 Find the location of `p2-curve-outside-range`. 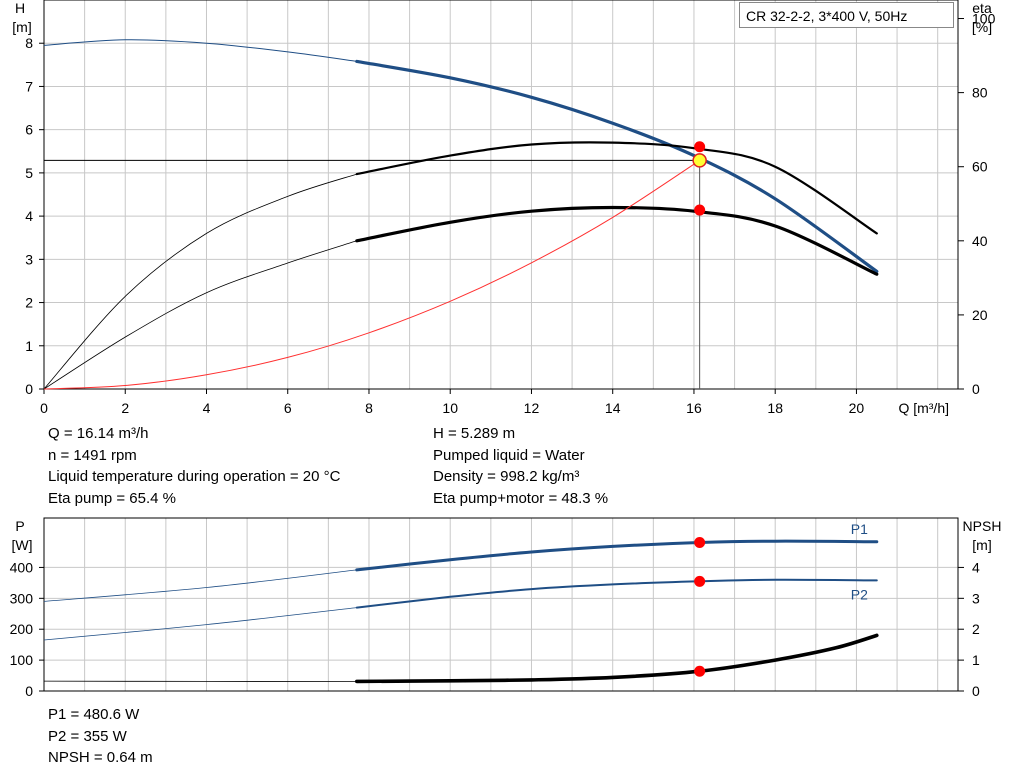

p2-curve-outside-range is located at coordinates (200, 624).